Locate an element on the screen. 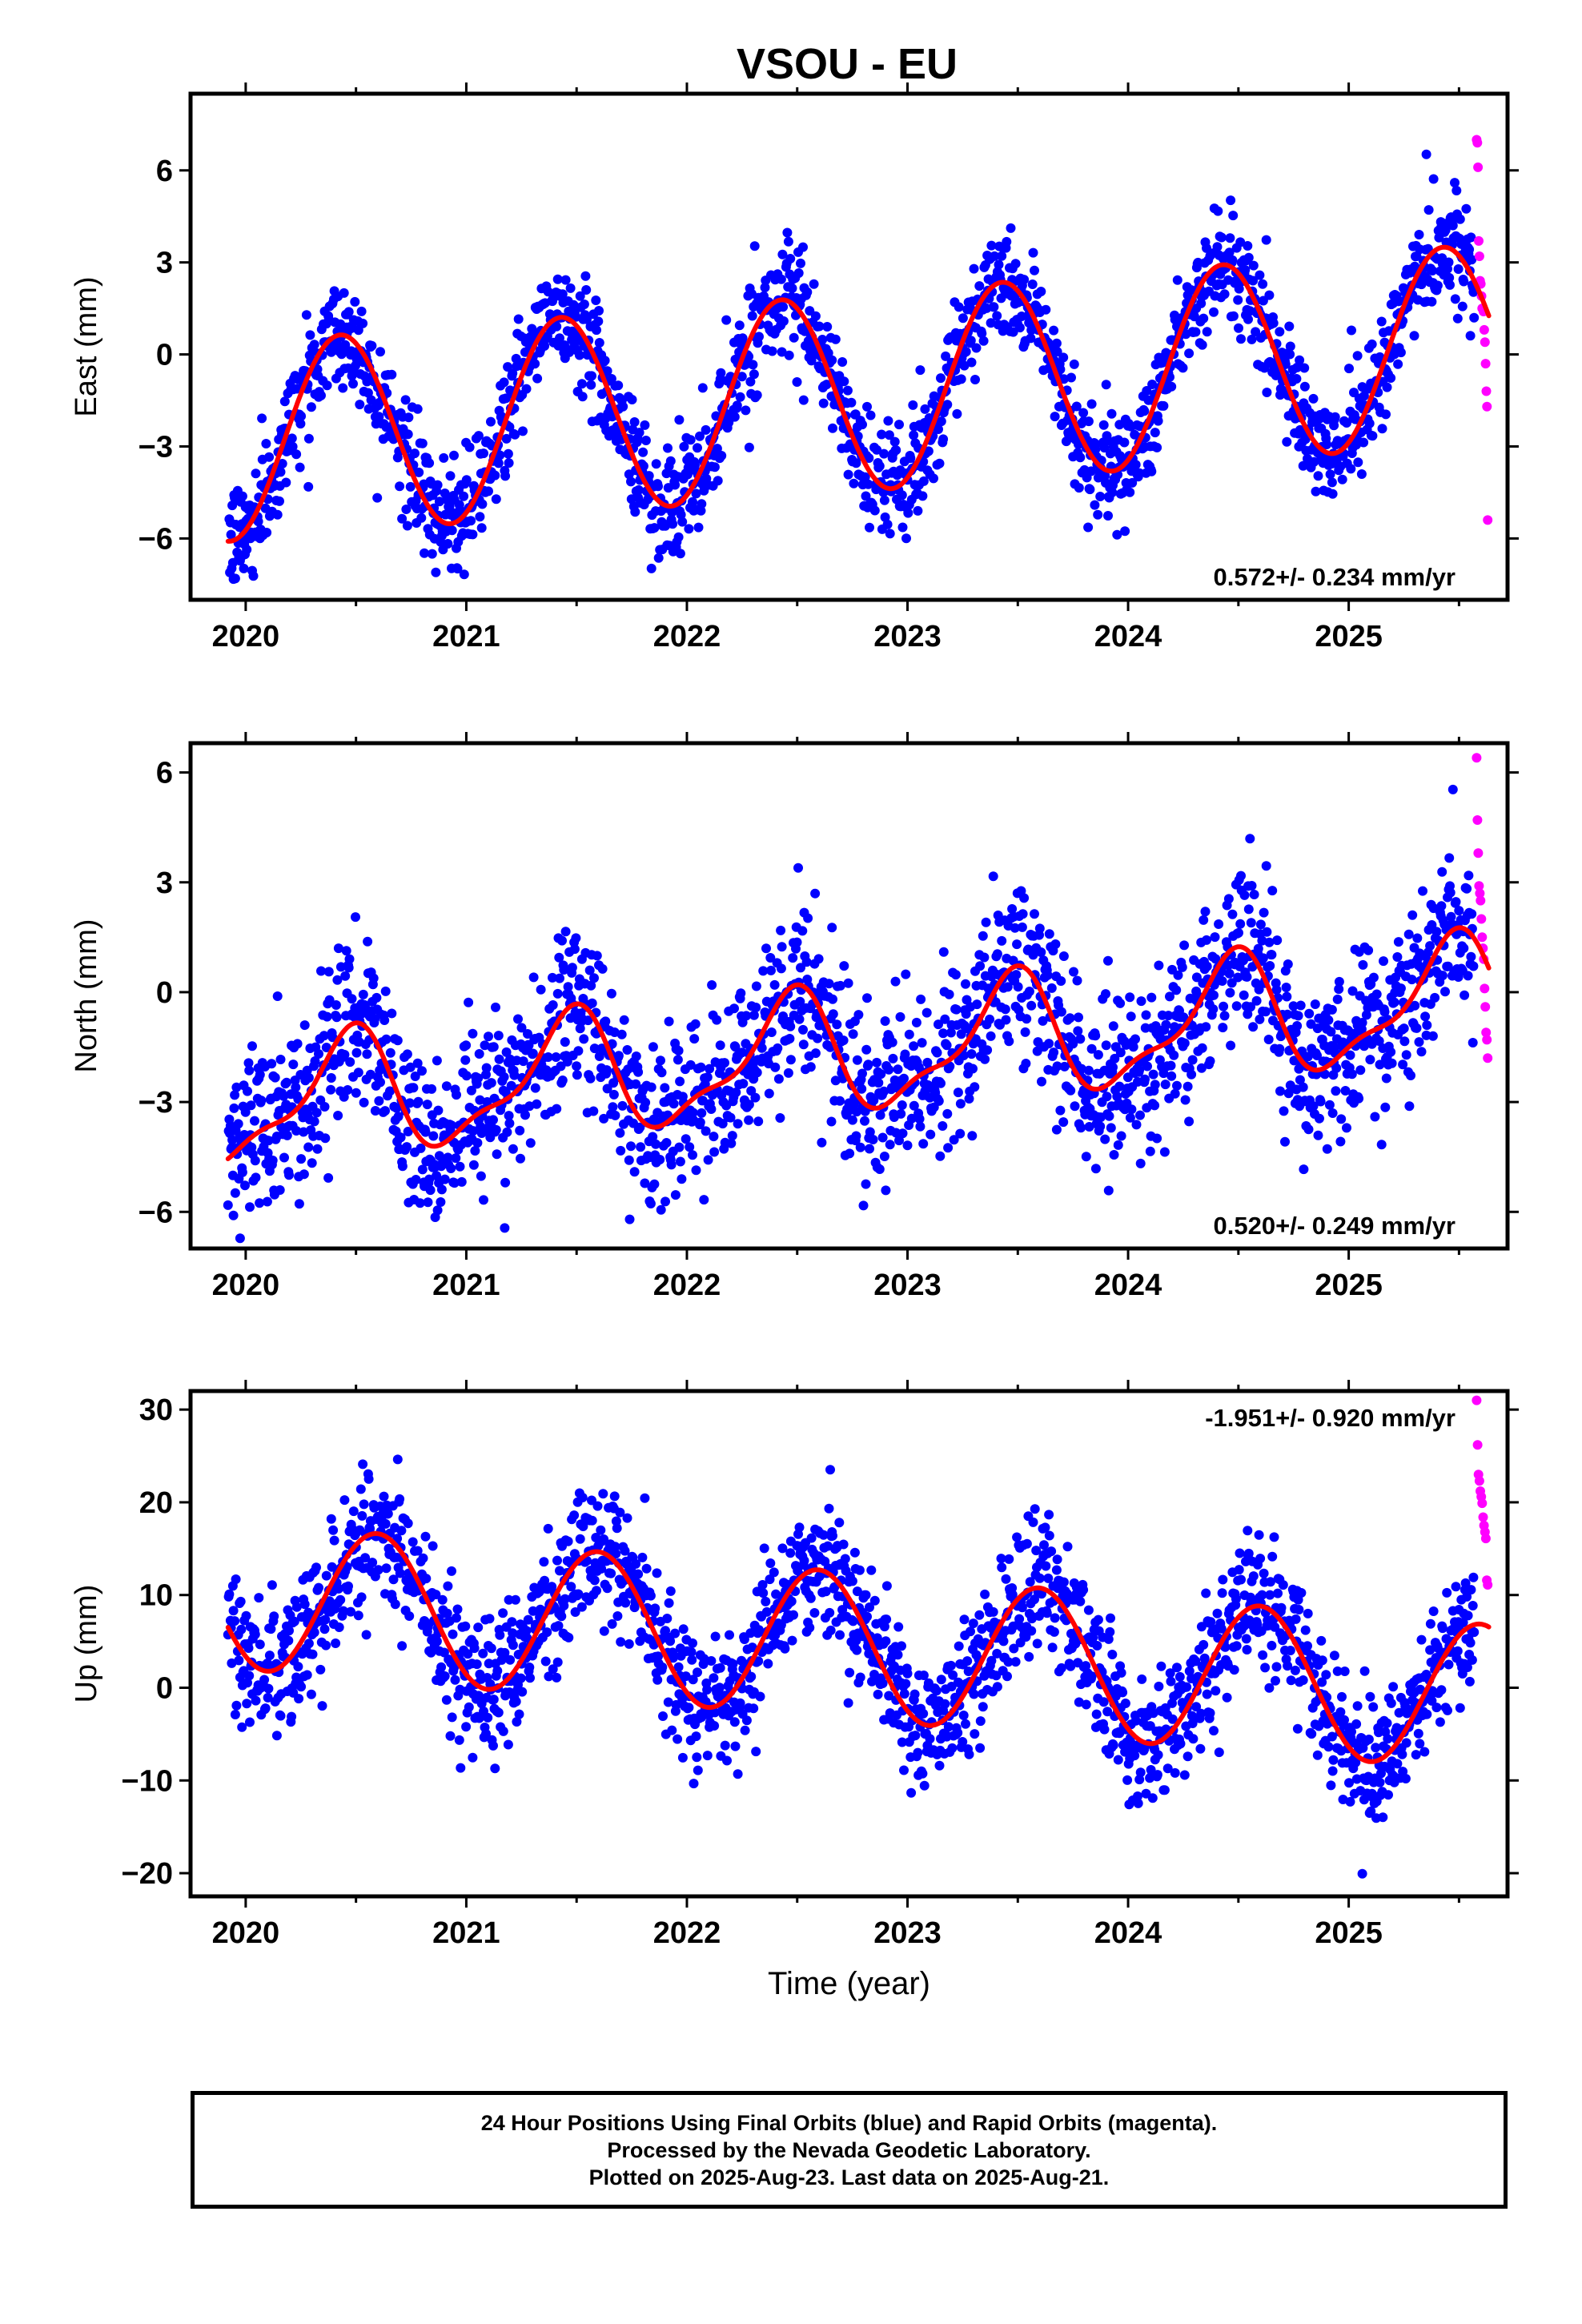 This screenshot has width=1582, height=2324. x-tick-label: 2025 is located at coordinates (1349, 636).